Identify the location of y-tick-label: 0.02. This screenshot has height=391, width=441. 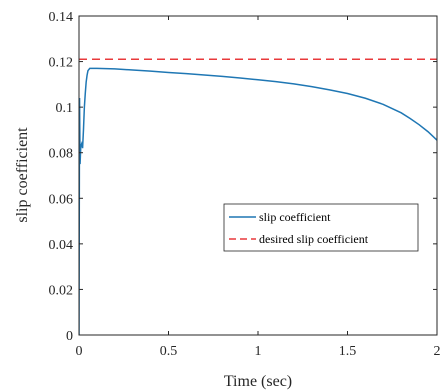
(61, 290).